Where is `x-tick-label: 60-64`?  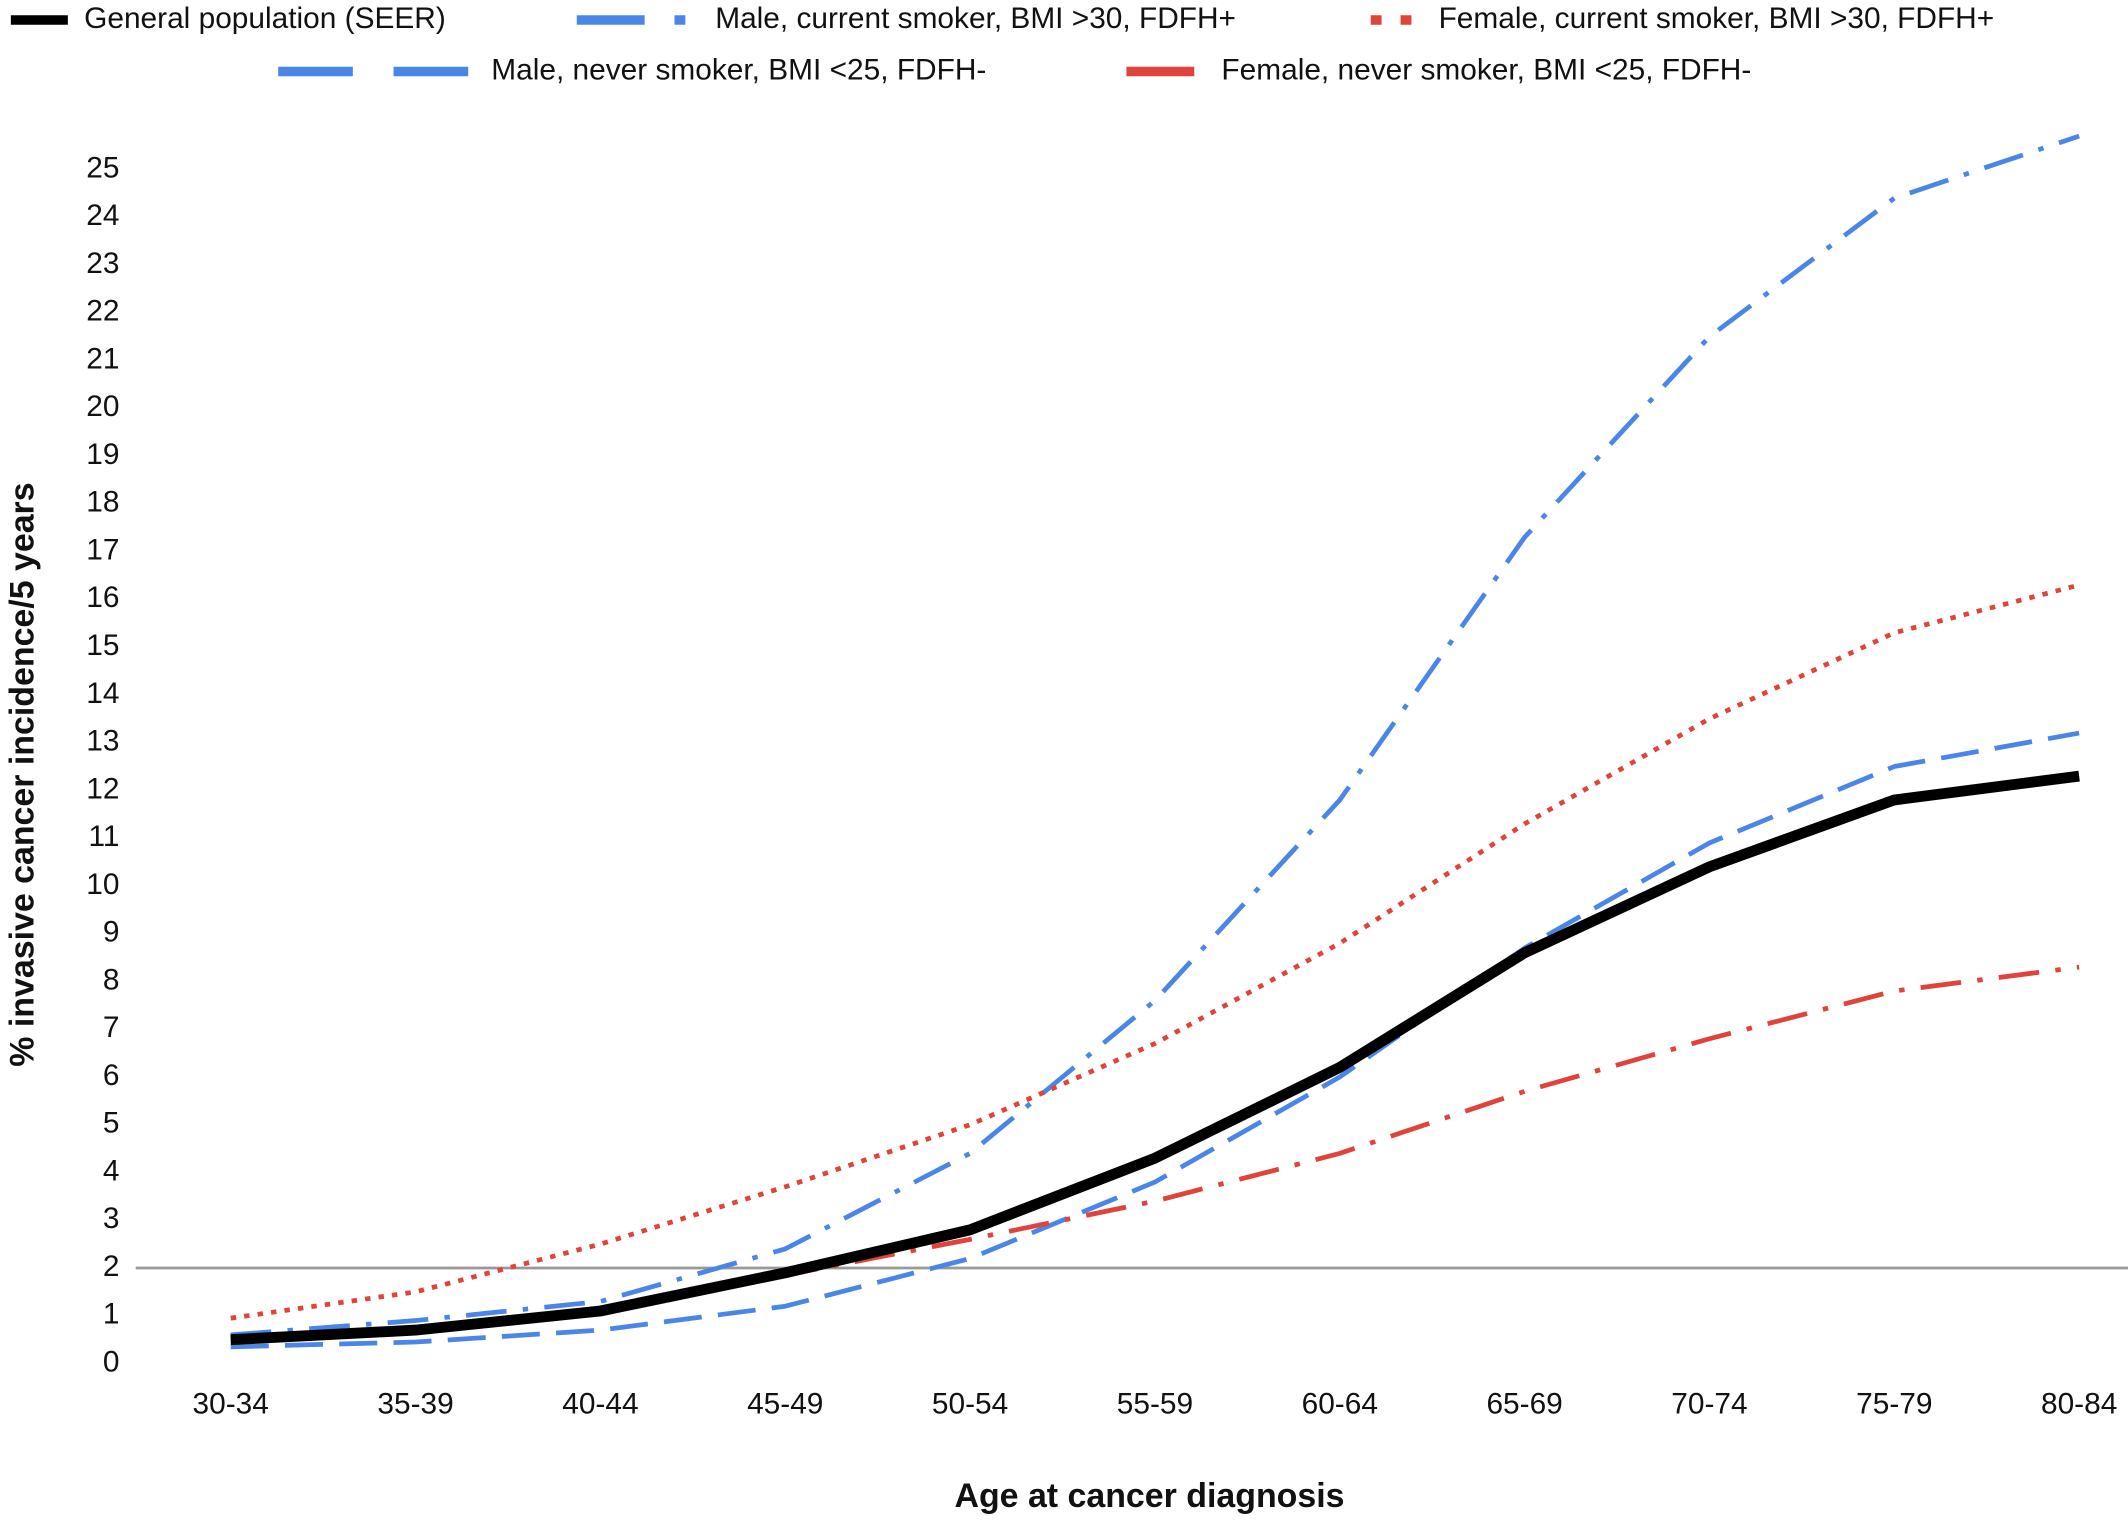 x-tick-label: 60-64 is located at coordinates (1340, 1403).